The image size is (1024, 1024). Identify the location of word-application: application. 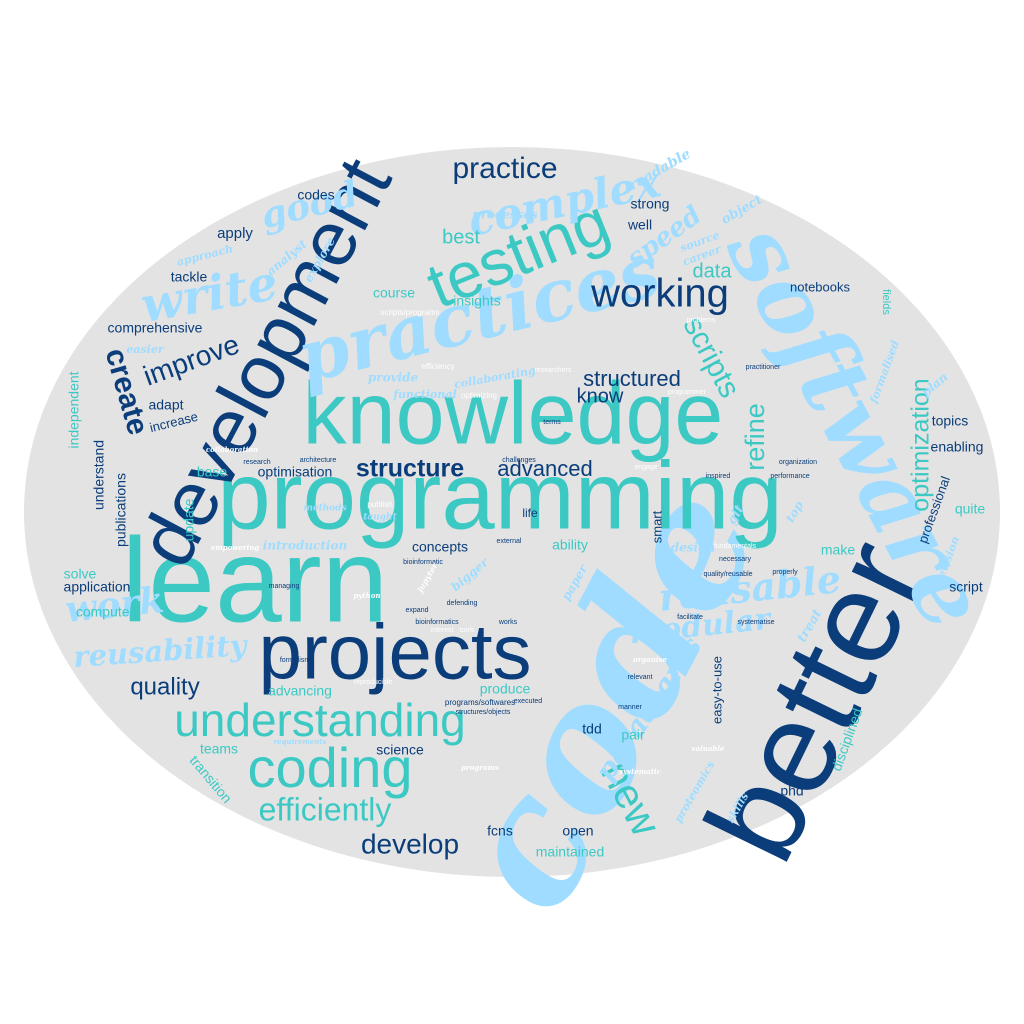
(97, 587).